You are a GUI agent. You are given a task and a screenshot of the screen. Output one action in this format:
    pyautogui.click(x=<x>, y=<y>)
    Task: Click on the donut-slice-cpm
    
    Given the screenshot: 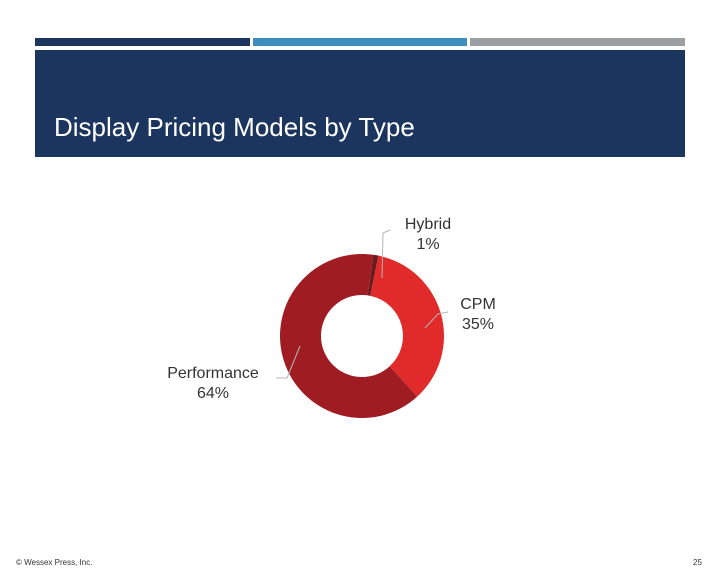 What is the action you would take?
    pyautogui.click(x=407, y=326)
    